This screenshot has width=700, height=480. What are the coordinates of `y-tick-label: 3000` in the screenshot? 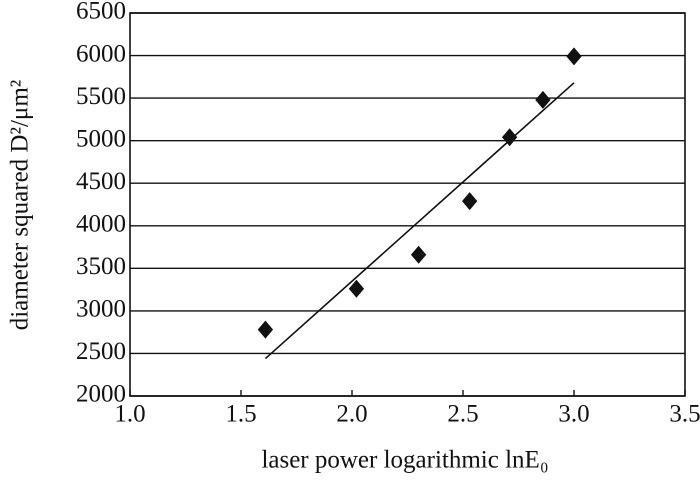 It's located at (101, 309).